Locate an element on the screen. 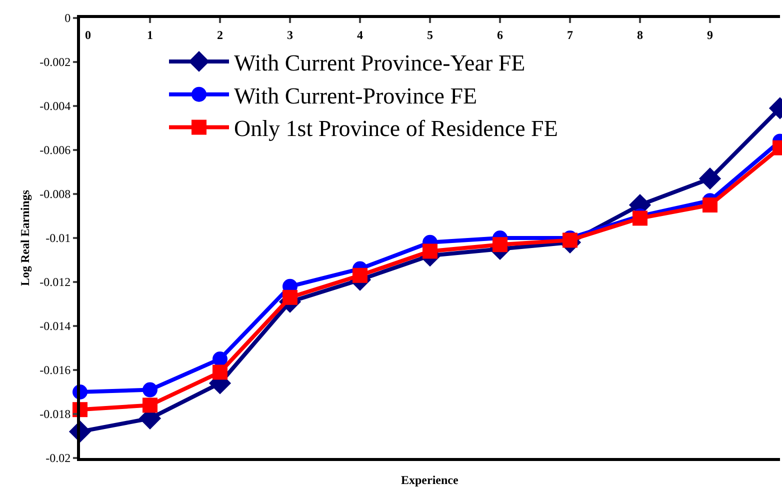 The width and height of the screenshot is (782, 490). x-tick-label: 0 is located at coordinates (88, 35).